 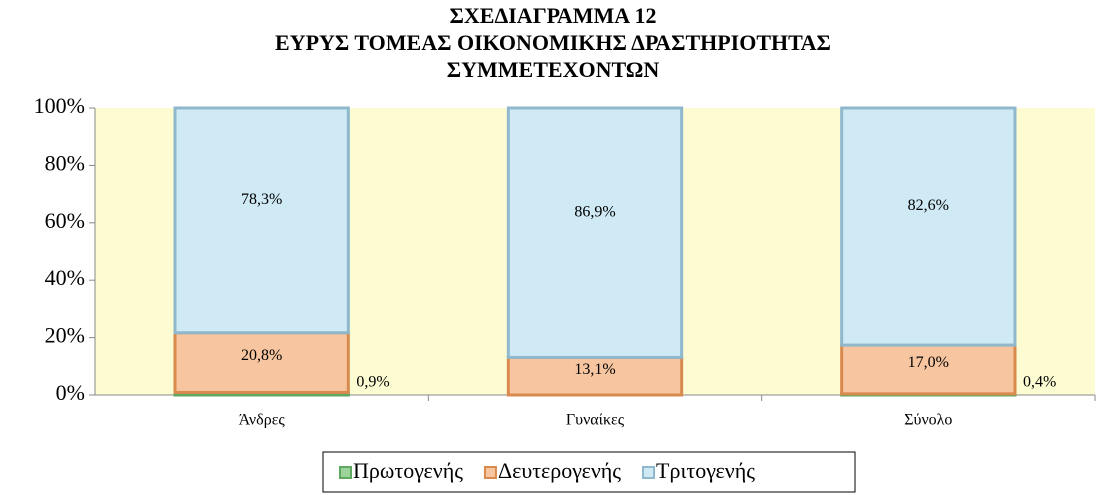 I want to click on legend-box, so click(x=589, y=472).